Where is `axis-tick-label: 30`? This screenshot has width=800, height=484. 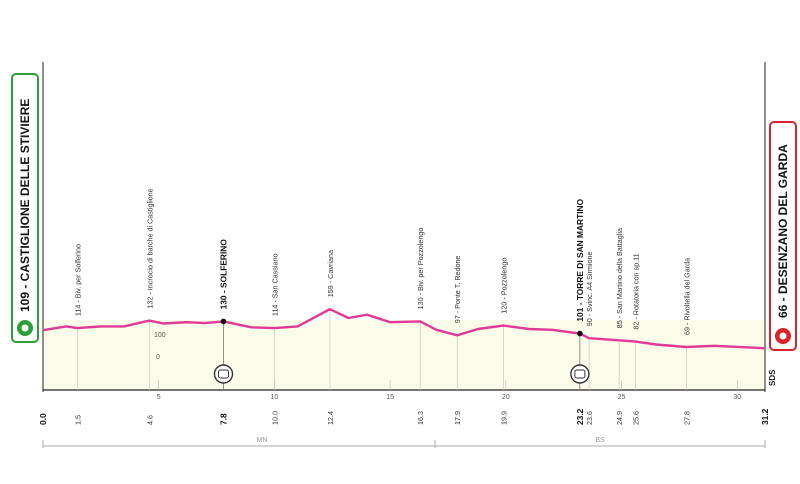 axis-tick-label: 30 is located at coordinates (737, 397).